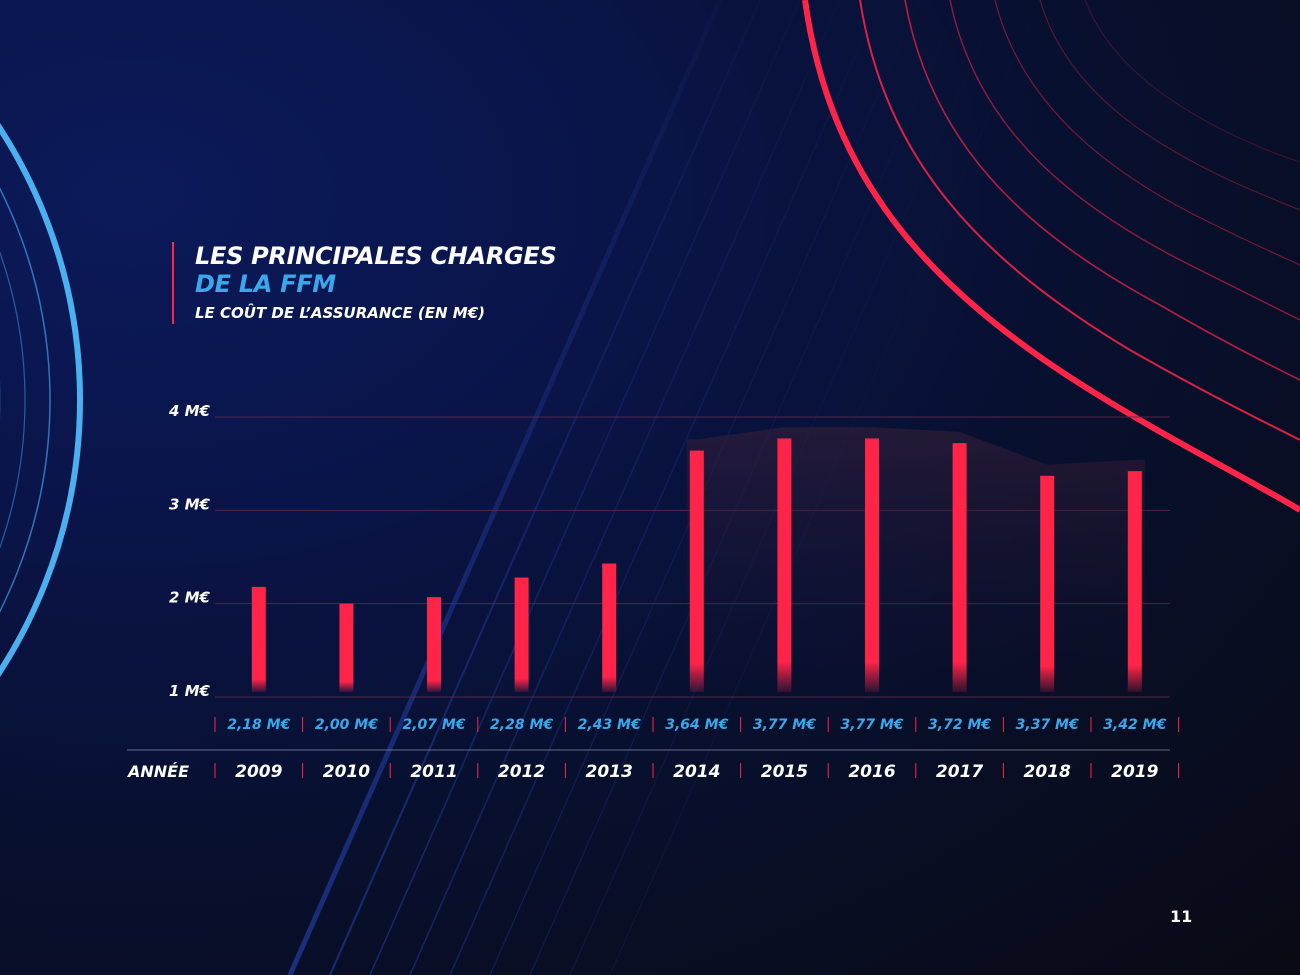  Describe the element at coordinates (190, 504) in the screenshot. I see `y-tick-label: 3 M€` at that location.